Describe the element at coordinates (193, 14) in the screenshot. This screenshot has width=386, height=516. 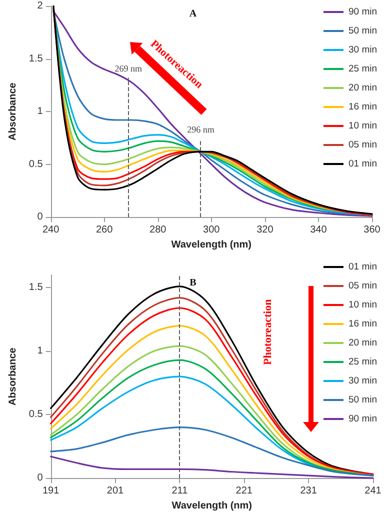
I see `chart-title: A` at that location.